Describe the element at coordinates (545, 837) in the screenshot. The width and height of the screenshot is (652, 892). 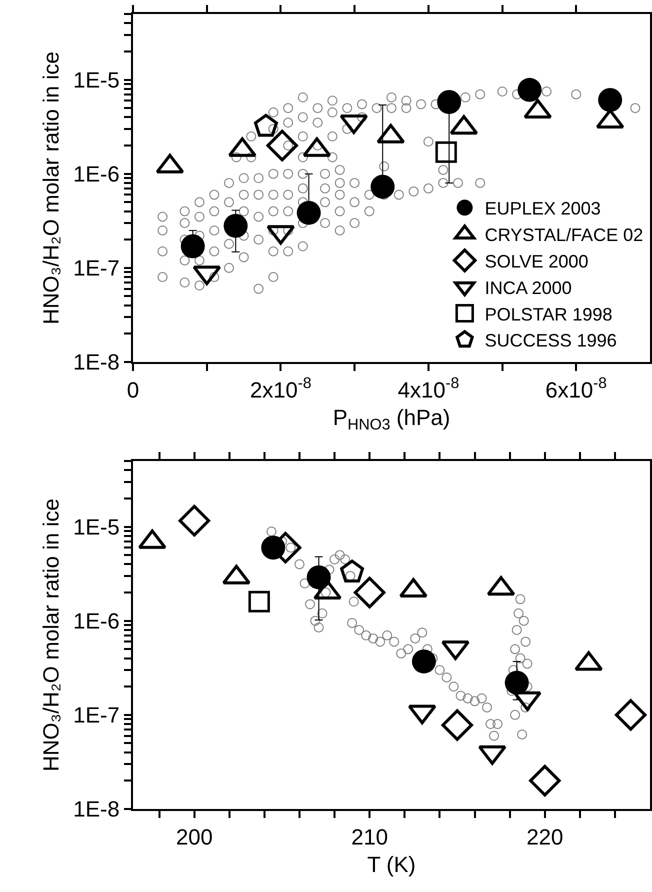
I see `x-tick-label: 220` at that location.